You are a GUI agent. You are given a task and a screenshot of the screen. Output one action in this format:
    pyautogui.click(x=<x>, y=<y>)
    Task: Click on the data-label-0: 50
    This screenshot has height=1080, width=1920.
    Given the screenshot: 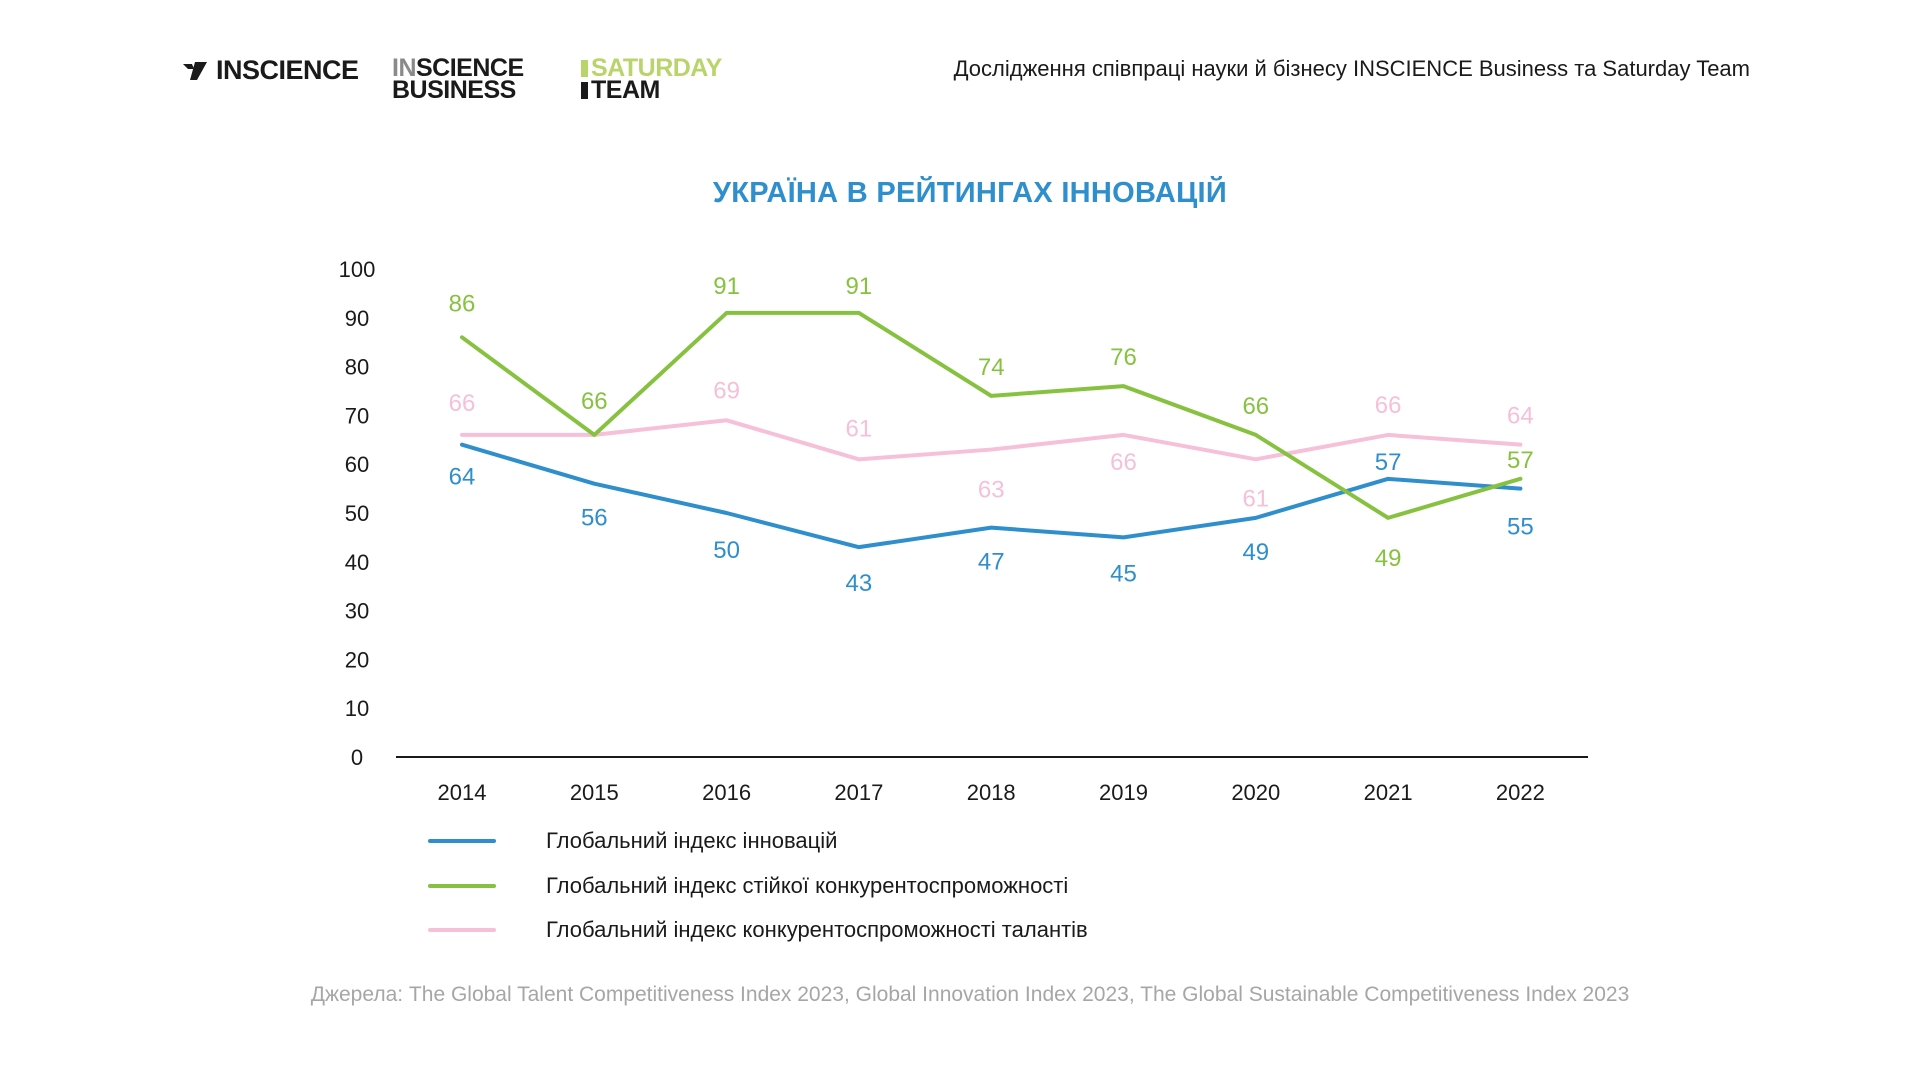 What is the action you would take?
    pyautogui.click(x=726, y=550)
    